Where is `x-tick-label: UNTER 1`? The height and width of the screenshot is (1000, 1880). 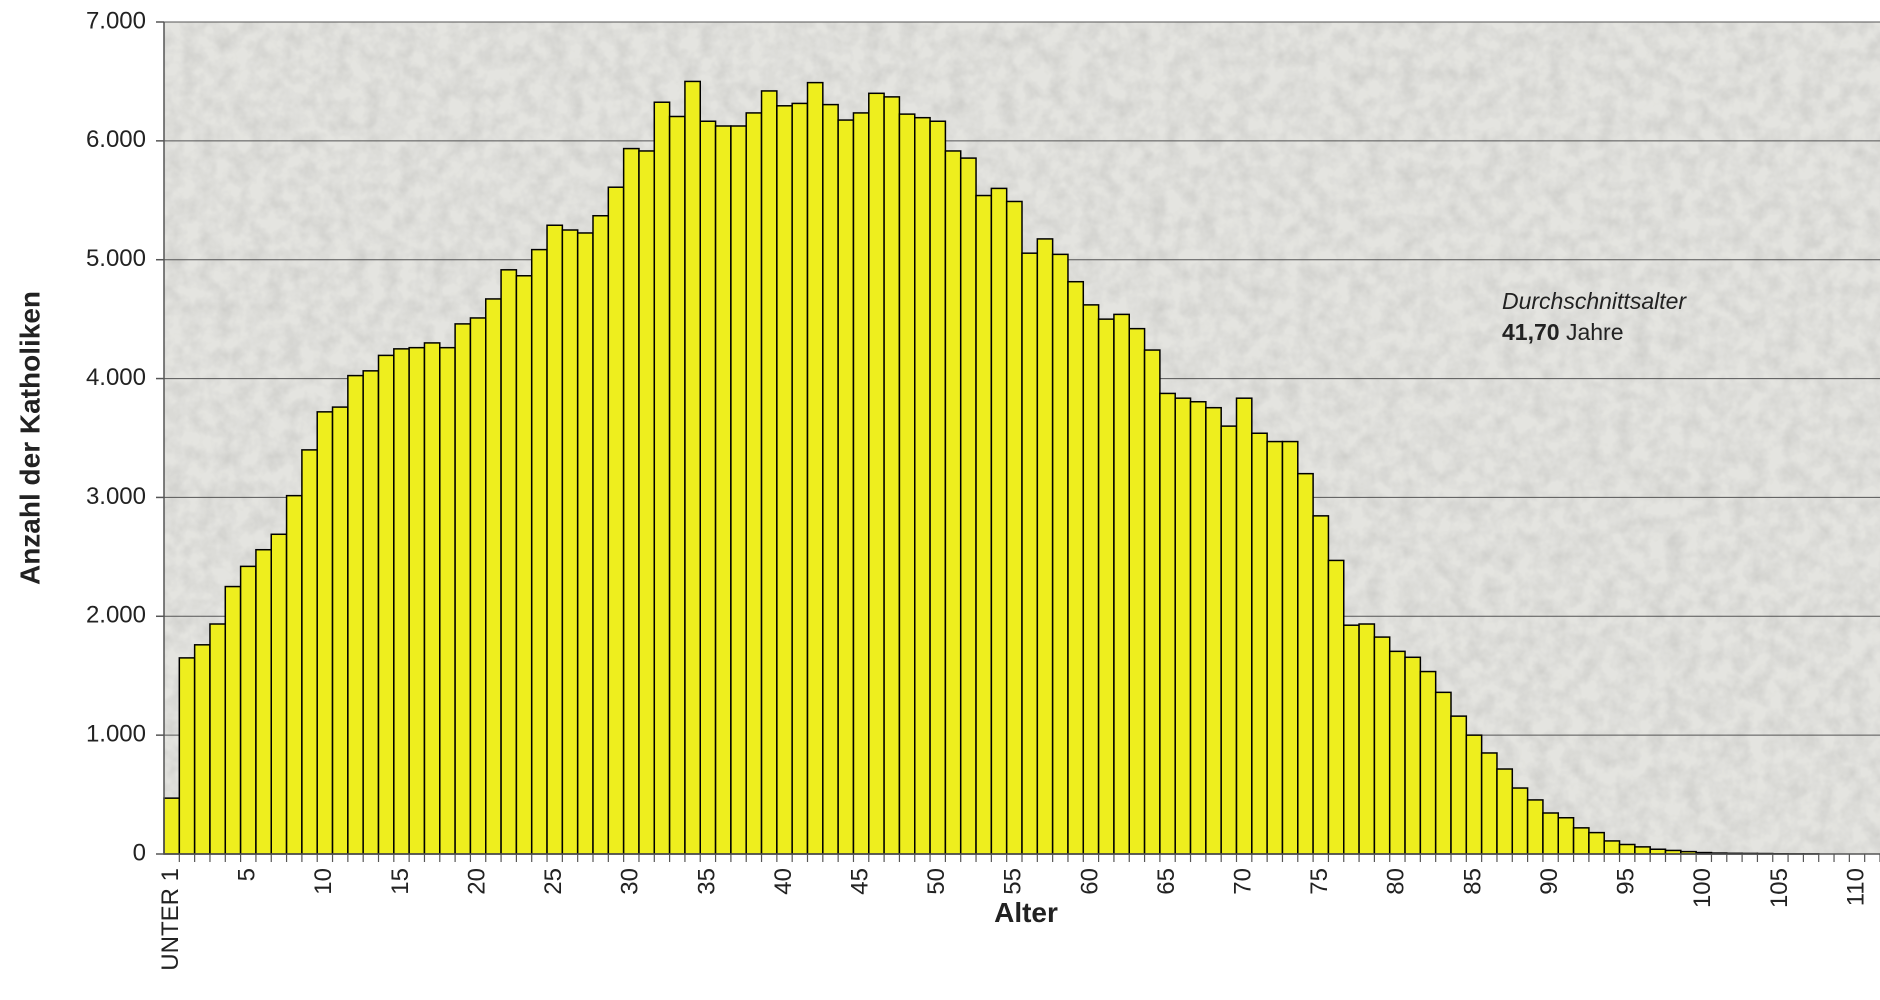 x-tick-label: UNTER 1 is located at coordinates (170, 919).